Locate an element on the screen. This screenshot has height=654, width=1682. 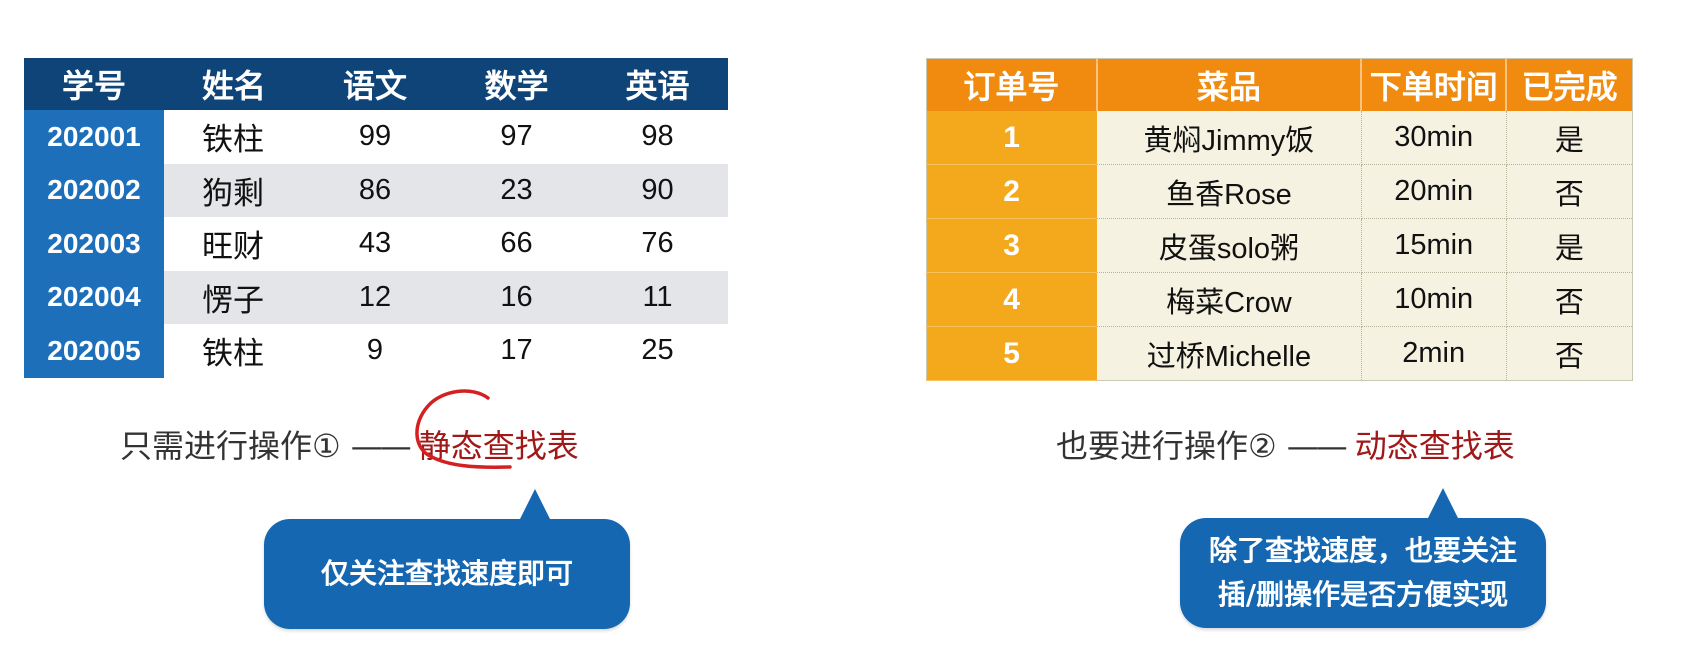
math-score-cell: 97 is located at coordinates (516, 136).